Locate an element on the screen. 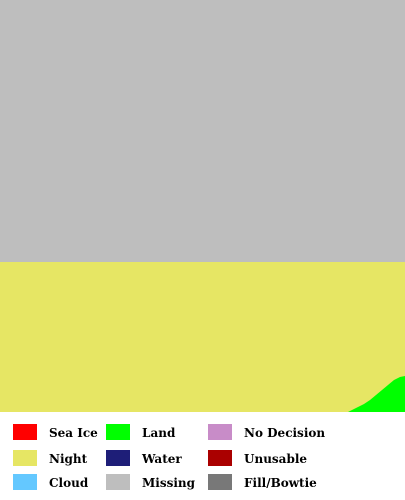  sea-ice-swatch is located at coordinates (25, 432).